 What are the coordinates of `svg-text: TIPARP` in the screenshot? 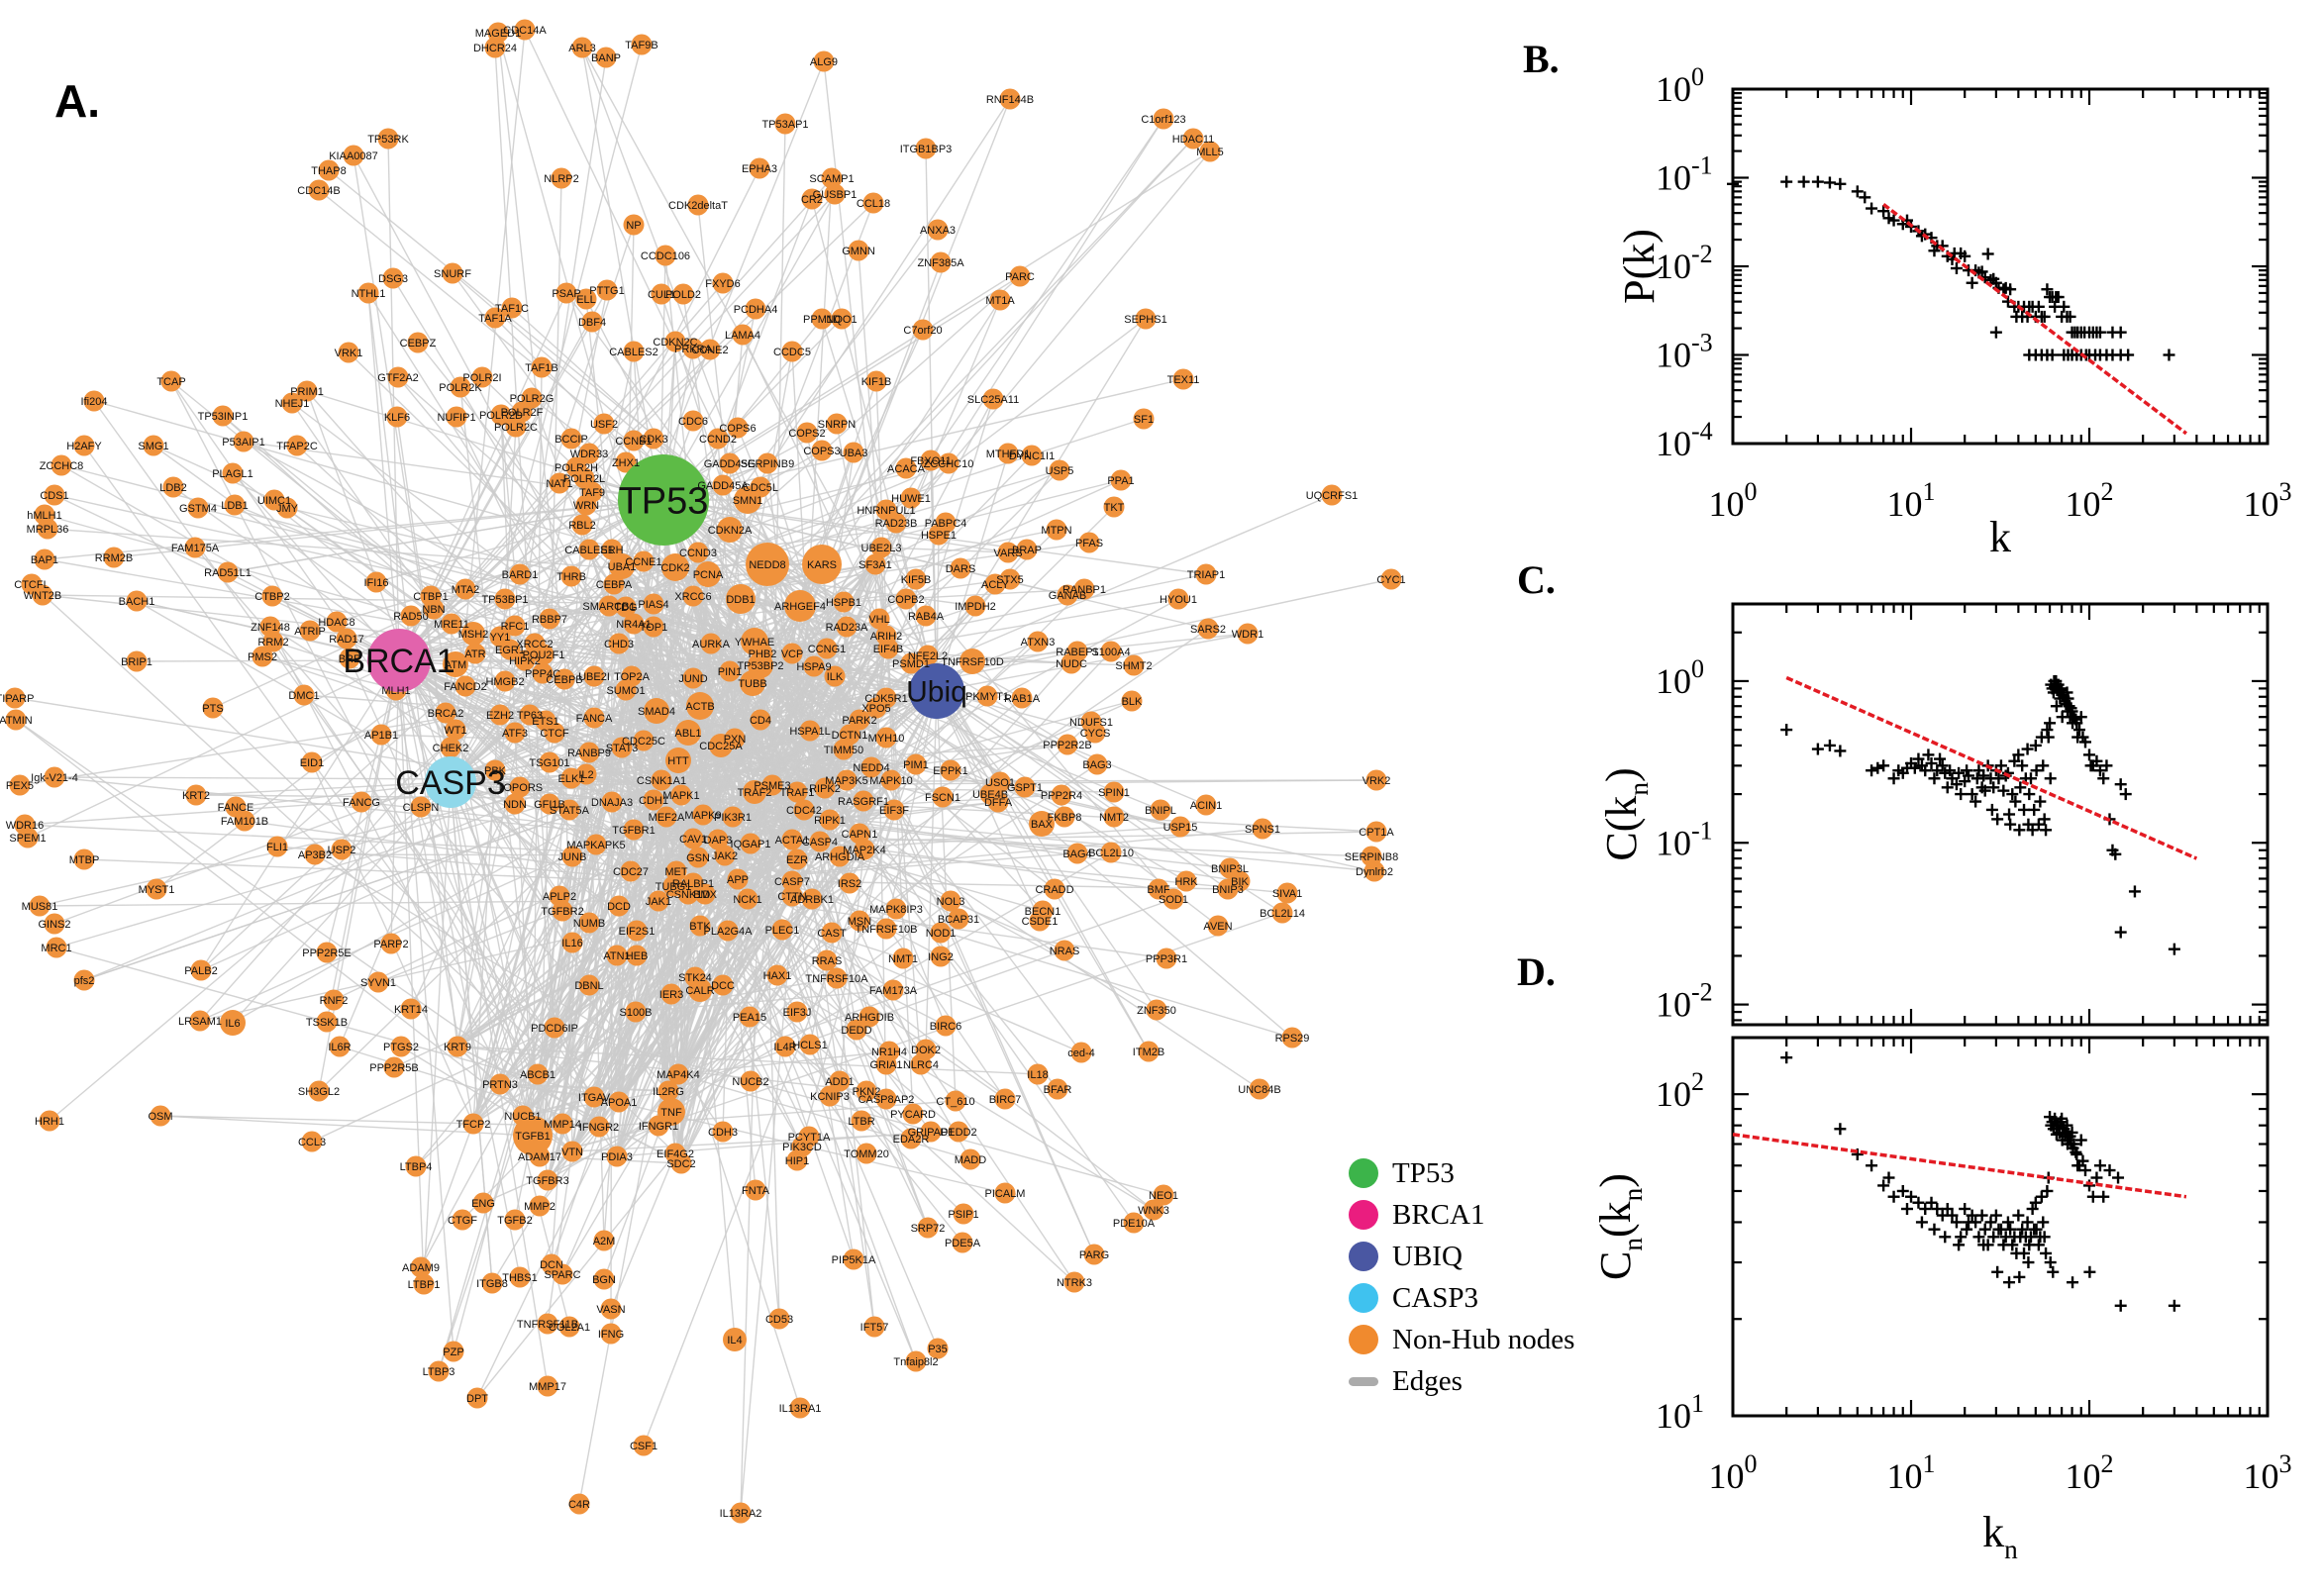 It's located at (17, 699).